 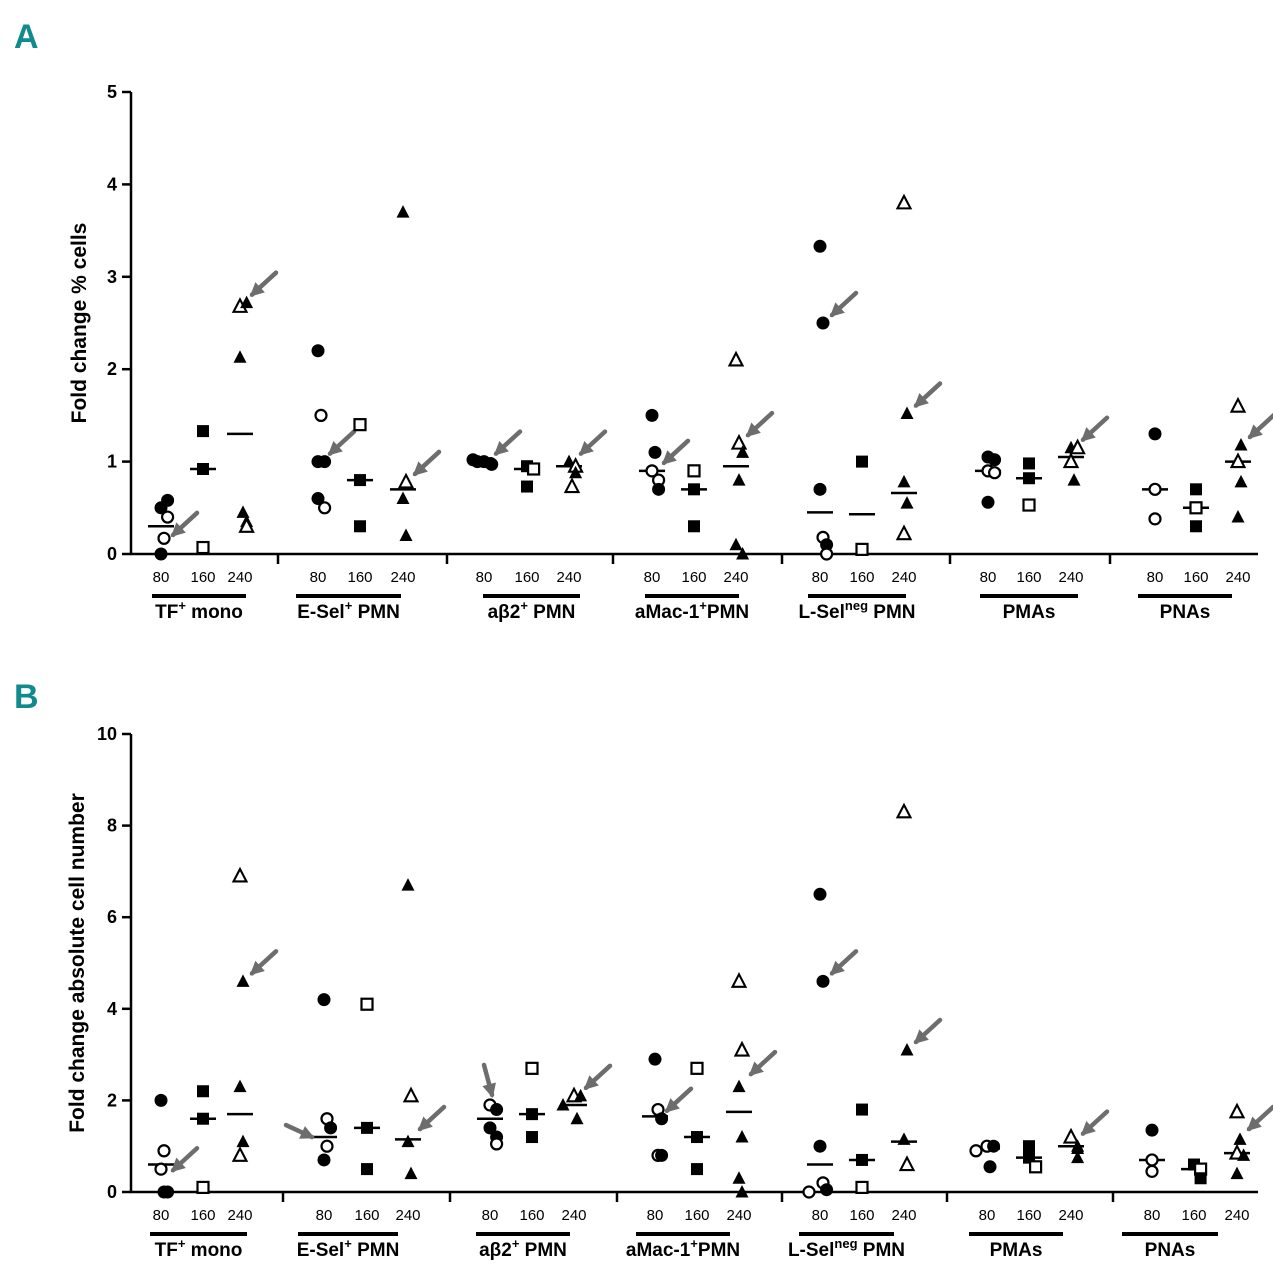 I want to click on group-label: aMac-1+PMN, so click(x=692, y=610).